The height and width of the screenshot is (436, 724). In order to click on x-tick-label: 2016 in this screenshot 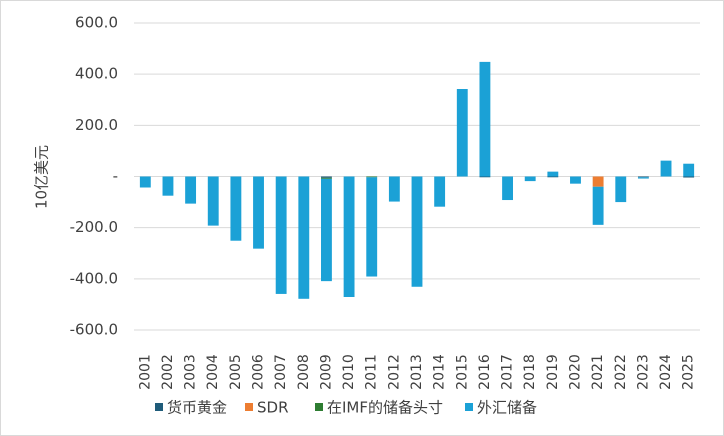, I will do `click(485, 372)`.